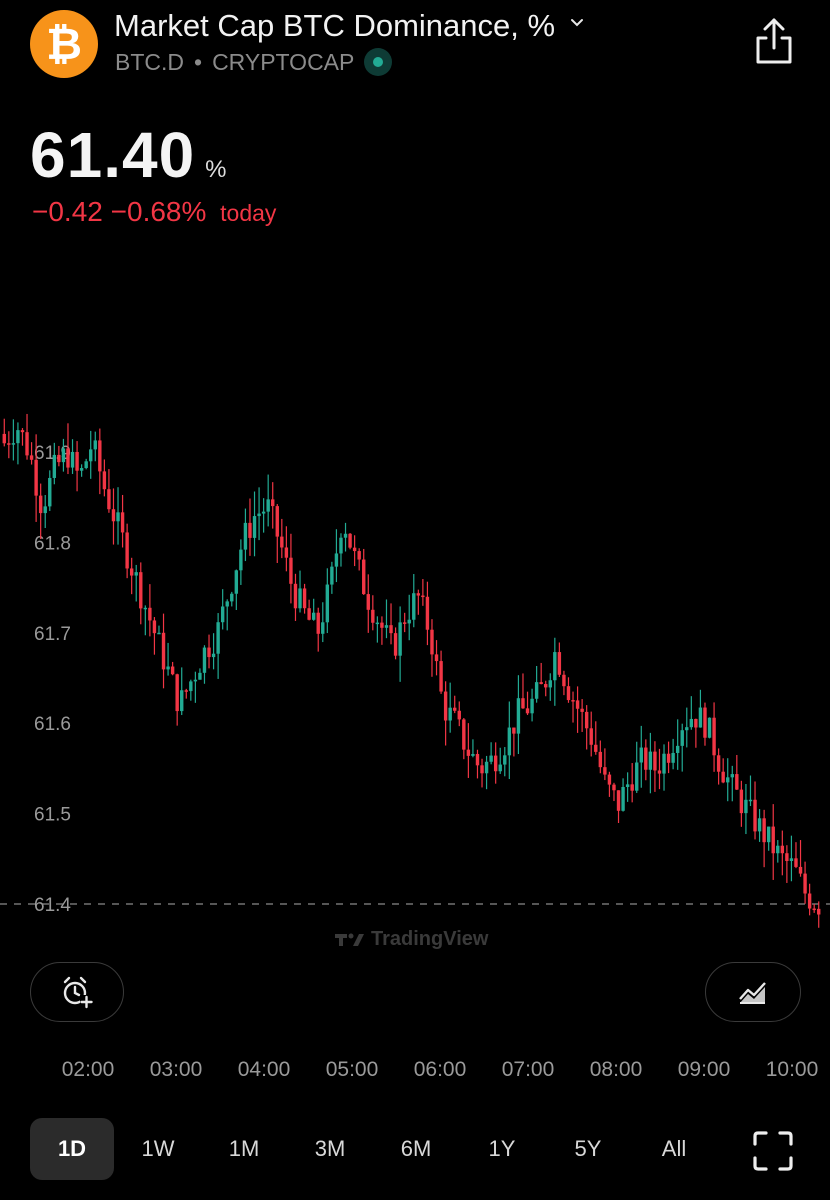 This screenshot has width=830, height=1200. Describe the element at coordinates (577, 23) in the screenshot. I see `chevron-down-icon` at that location.